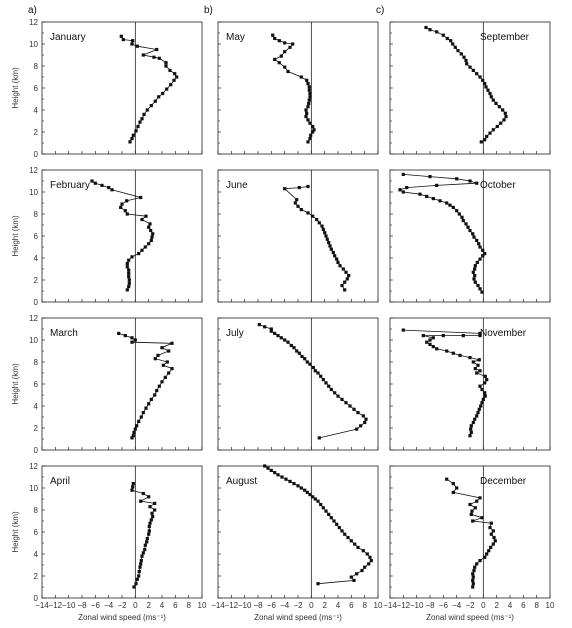 The image size is (572, 628). I want to click on x-tick-label: 4, so click(510, 605).